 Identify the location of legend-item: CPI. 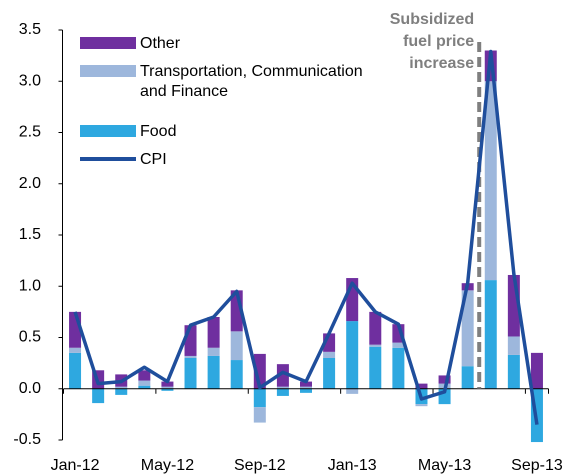
(240, 159).